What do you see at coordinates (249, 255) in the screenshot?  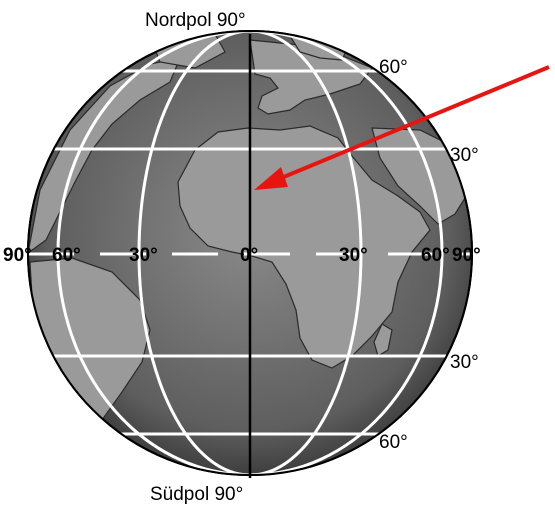 I see `lon-0-label: 0°` at bounding box center [249, 255].